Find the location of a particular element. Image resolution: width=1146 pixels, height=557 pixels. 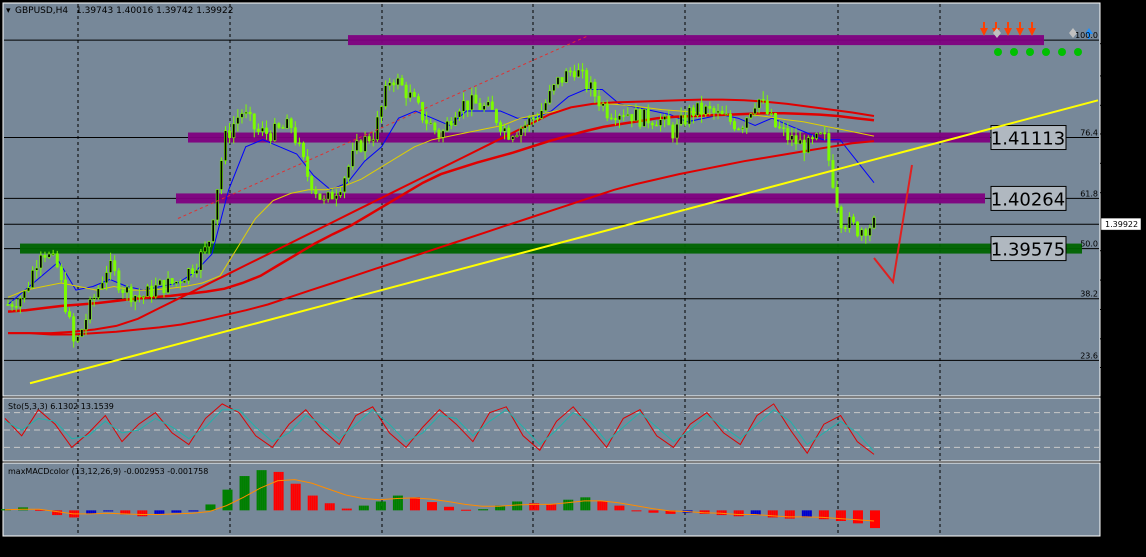

collapse-arrow-icon: ▾ is located at coordinates (8, 11).